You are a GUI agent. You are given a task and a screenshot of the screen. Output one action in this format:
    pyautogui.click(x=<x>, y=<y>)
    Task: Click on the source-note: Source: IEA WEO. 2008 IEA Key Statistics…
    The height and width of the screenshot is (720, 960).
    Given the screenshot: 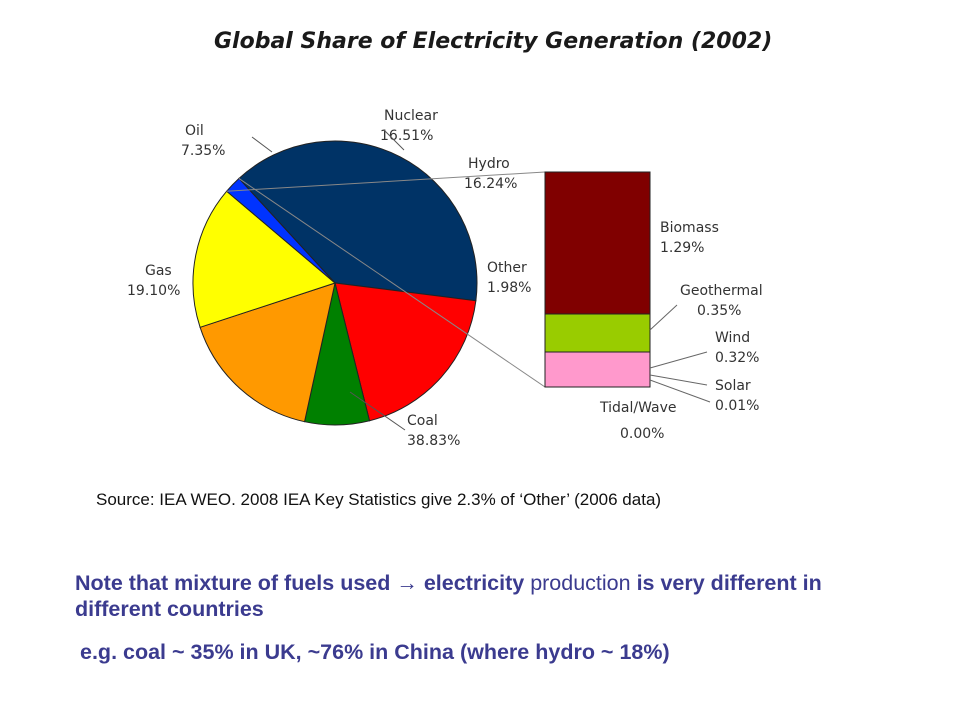 What is the action you would take?
    pyautogui.click(x=379, y=499)
    